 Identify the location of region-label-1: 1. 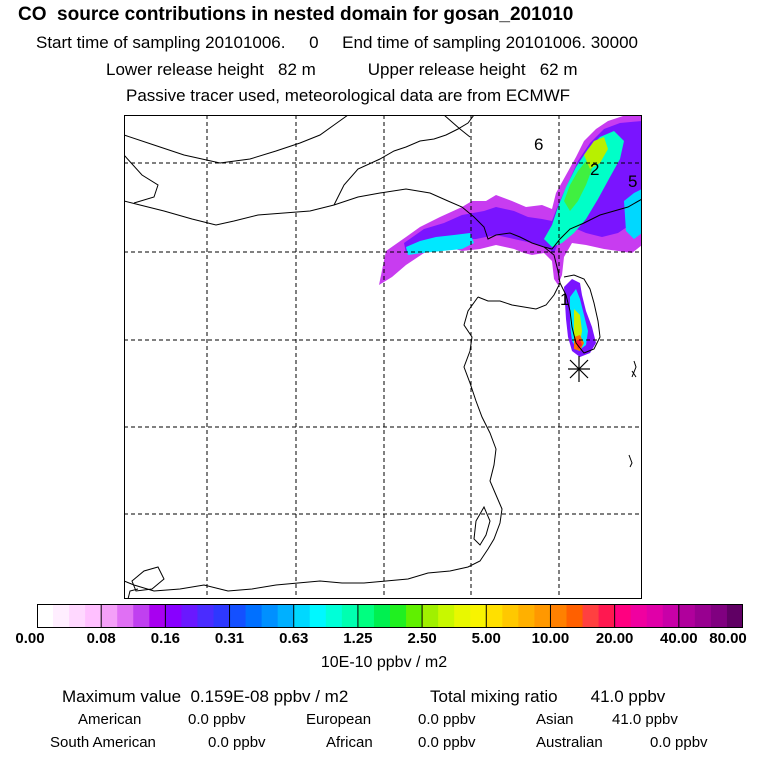
(564, 299).